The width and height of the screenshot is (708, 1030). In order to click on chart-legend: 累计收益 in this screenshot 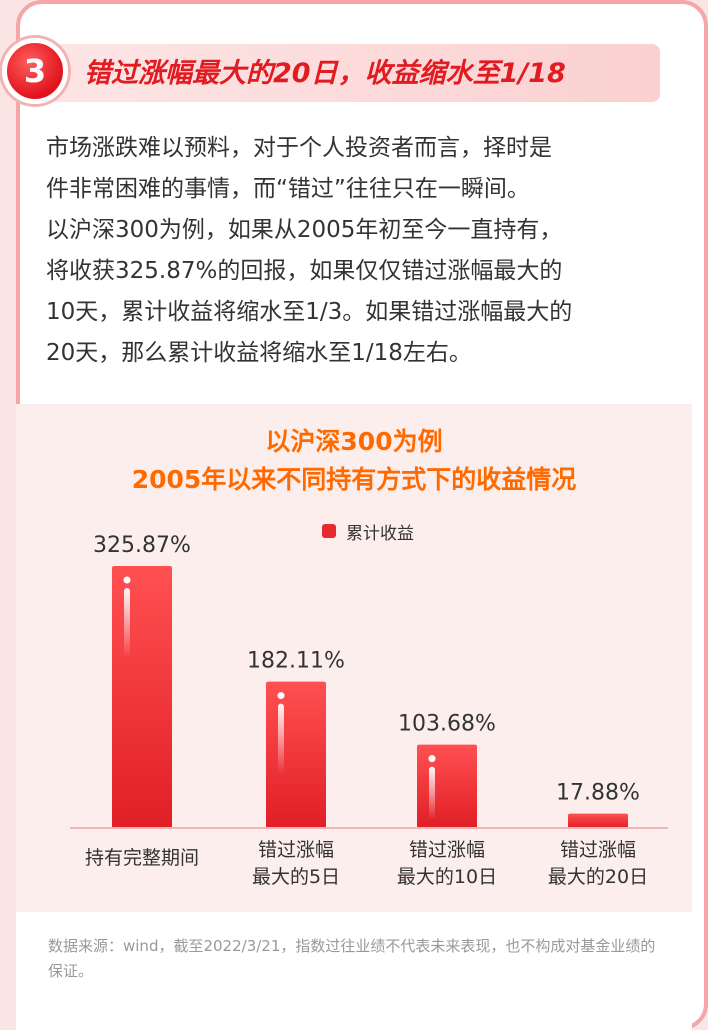, I will do `click(368, 531)`.